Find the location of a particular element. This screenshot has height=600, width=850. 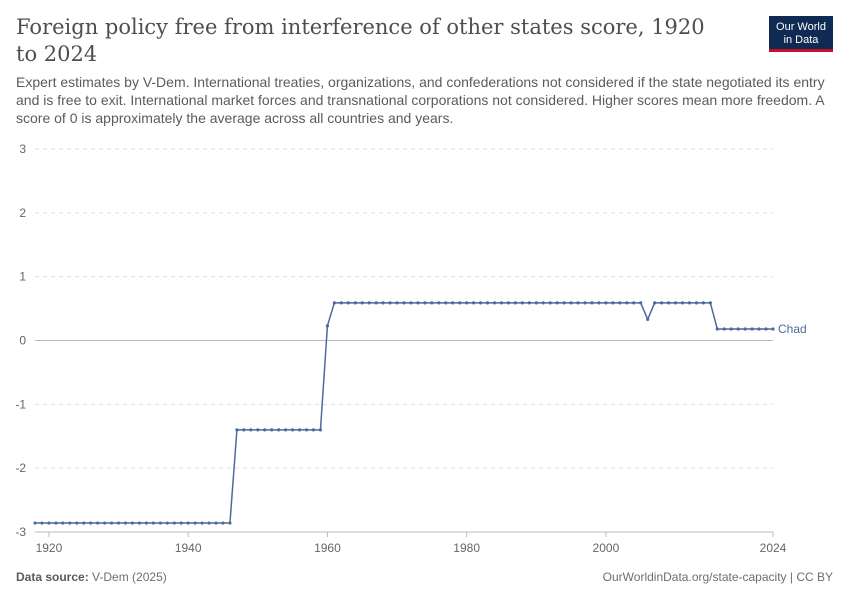

logo-line-1: Our World is located at coordinates (801, 27).